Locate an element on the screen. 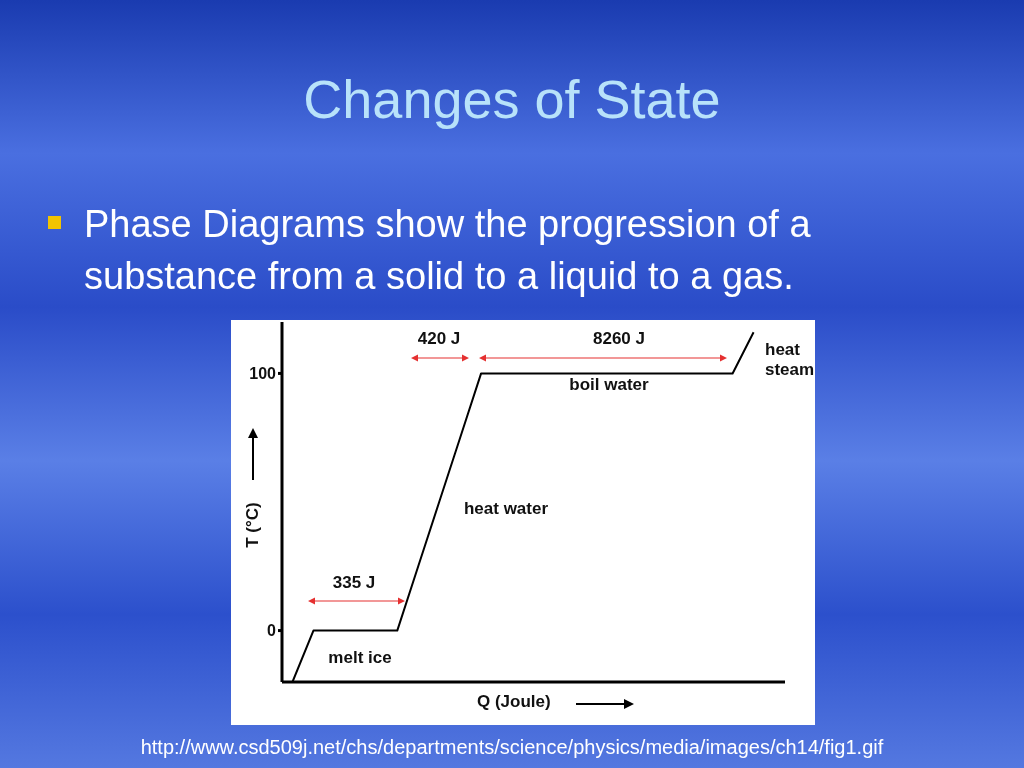 This screenshot has height=768, width=1024. annotation: 8260 J is located at coordinates (619, 338).